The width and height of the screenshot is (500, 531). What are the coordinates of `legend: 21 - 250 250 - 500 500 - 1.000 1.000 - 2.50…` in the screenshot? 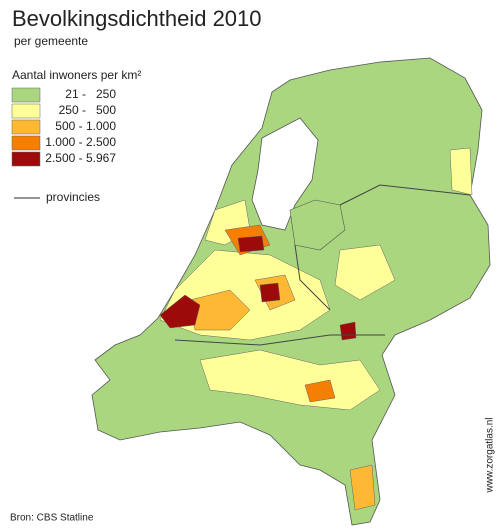 It's located at (64, 127).